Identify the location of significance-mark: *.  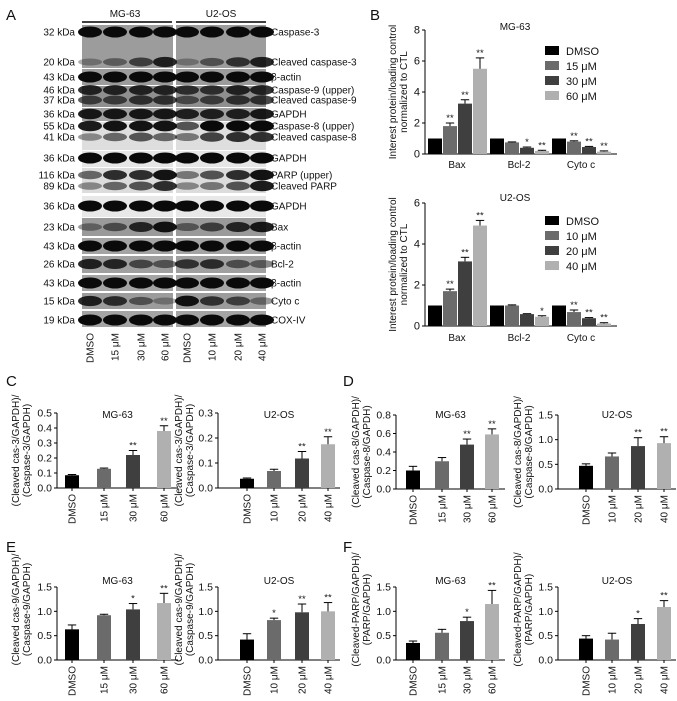
(133, 599).